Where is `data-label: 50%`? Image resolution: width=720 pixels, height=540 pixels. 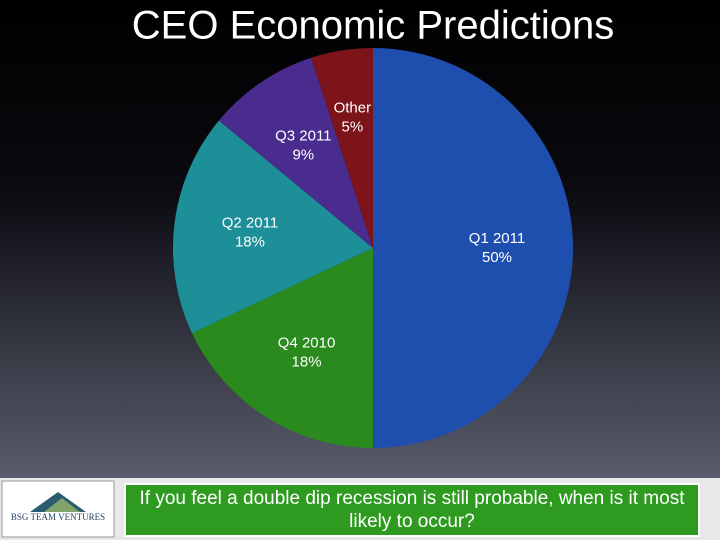
data-label: 50% is located at coordinates (497, 257).